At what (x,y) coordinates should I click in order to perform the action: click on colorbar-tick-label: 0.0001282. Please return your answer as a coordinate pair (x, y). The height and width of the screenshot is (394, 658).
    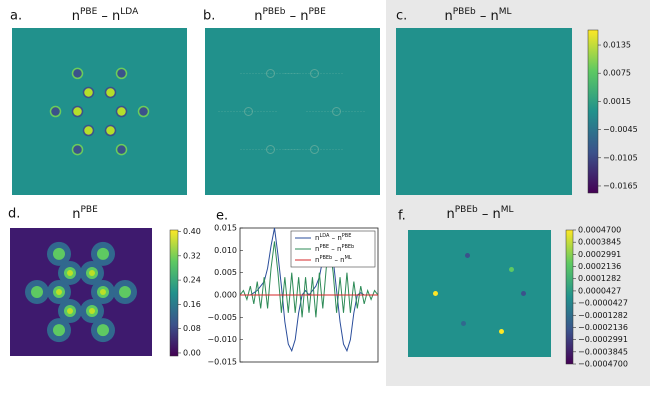
    Looking at the image, I should click on (599, 278).